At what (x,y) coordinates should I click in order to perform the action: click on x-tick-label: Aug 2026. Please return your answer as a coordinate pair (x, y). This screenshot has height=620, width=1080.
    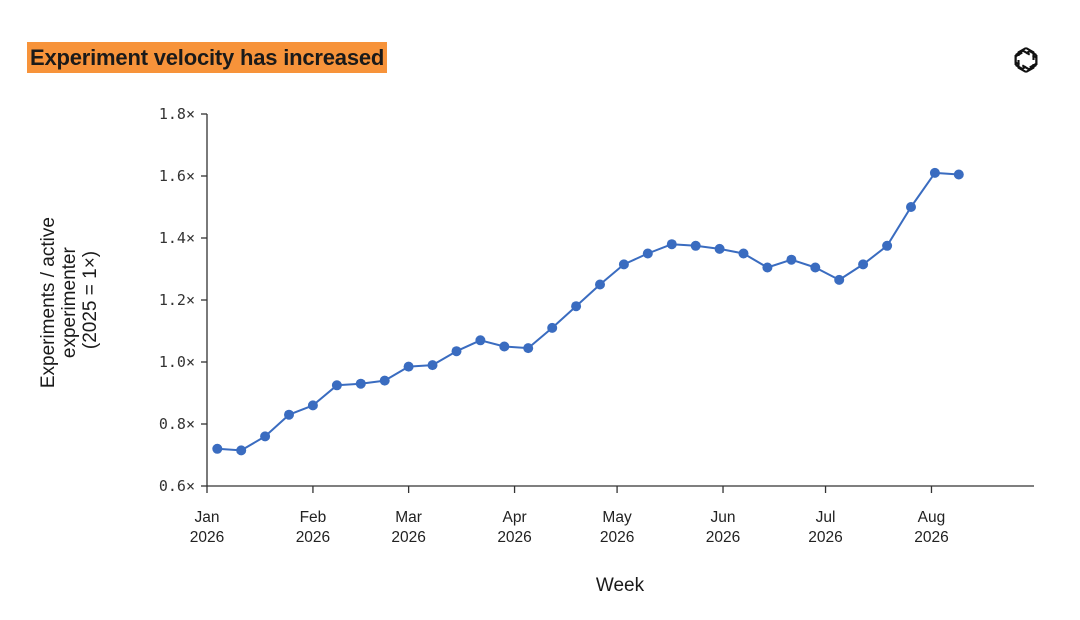
    Looking at the image, I should click on (931, 527).